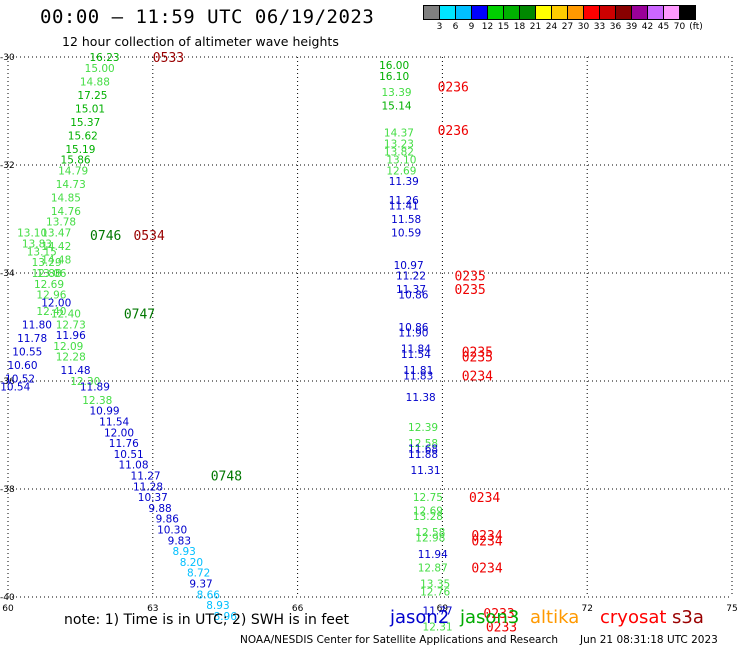 This screenshot has height=650, width=740. What do you see at coordinates (555, 617) in the screenshot?
I see `legend-item-altika: altika` at bounding box center [555, 617].